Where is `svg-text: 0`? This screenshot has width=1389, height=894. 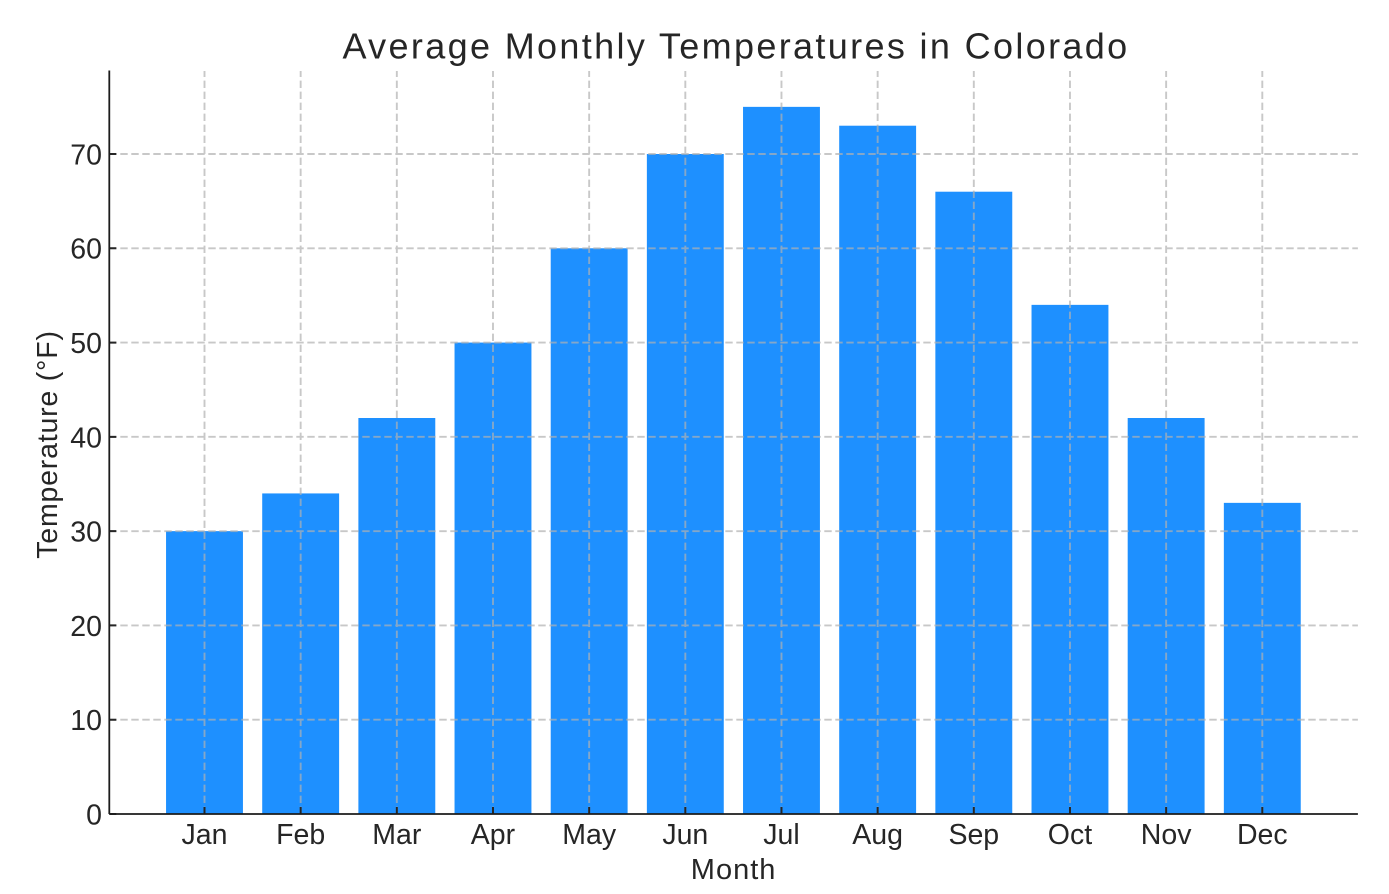
svg-text: 0 is located at coordinates (94, 815).